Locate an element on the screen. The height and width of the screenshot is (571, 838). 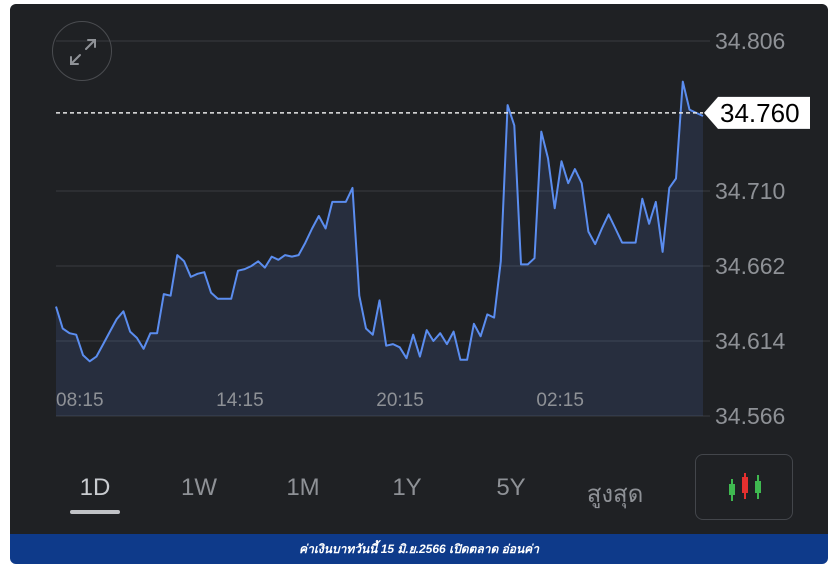
tab-max: สูงสุด is located at coordinates (615, 494).